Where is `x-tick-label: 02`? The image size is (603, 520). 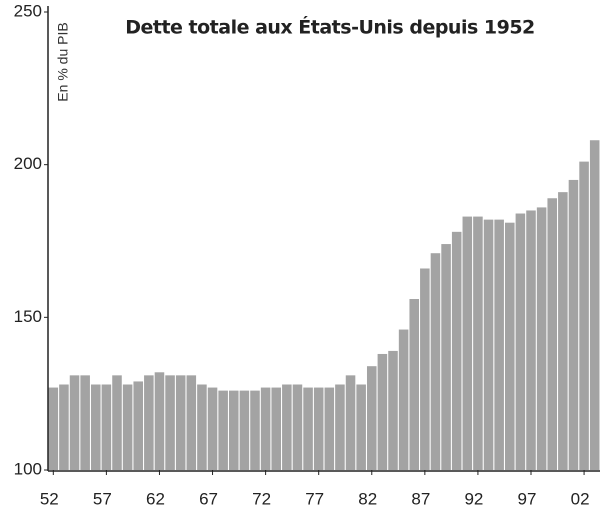
x-tick-label: 02 is located at coordinates (580, 498).